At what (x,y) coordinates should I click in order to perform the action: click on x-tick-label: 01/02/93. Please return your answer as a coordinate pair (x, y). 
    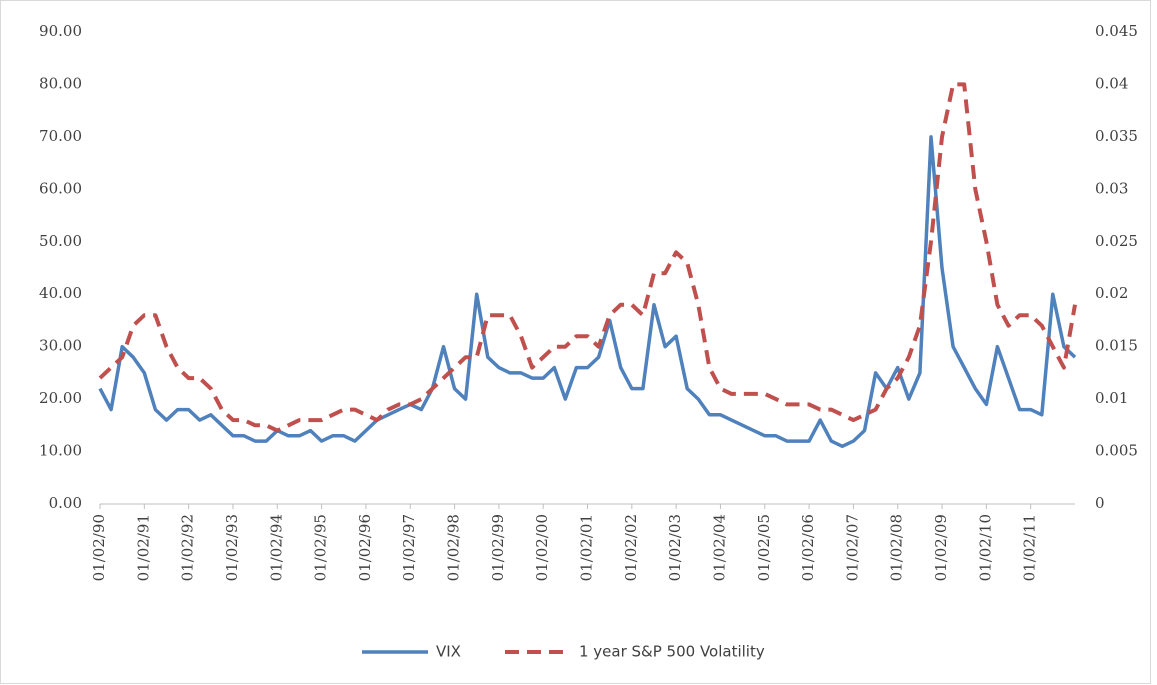
    Looking at the image, I should click on (232, 547).